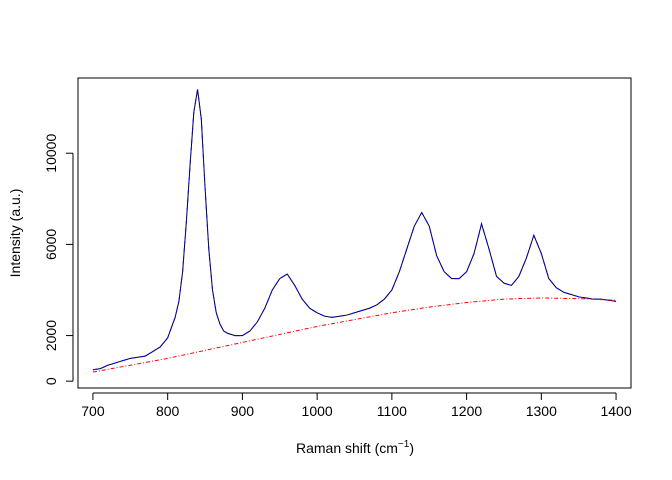 The height and width of the screenshot is (480, 672). What do you see at coordinates (347, 448) in the screenshot?
I see `x-axis-title-main: Raman shift (cm` at bounding box center [347, 448].